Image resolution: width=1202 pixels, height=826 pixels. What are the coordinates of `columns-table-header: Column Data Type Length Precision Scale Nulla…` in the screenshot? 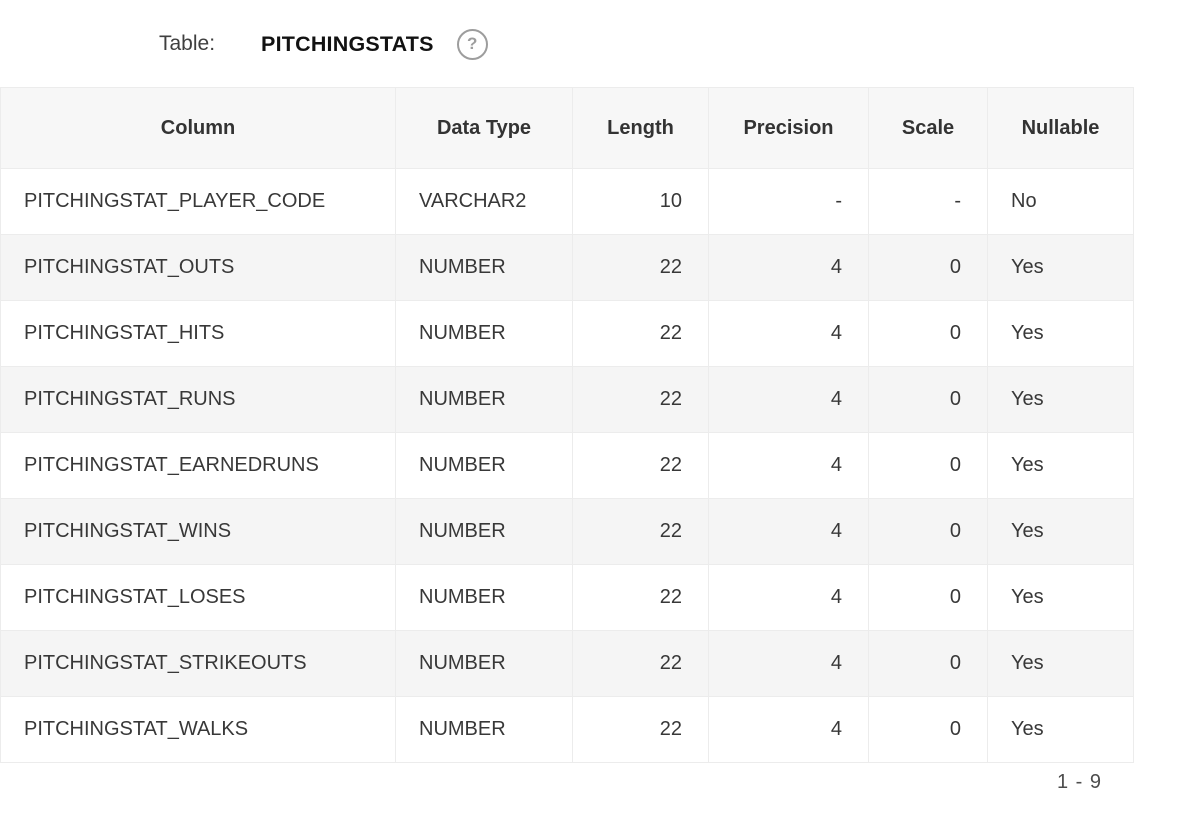 It's located at (567, 128).